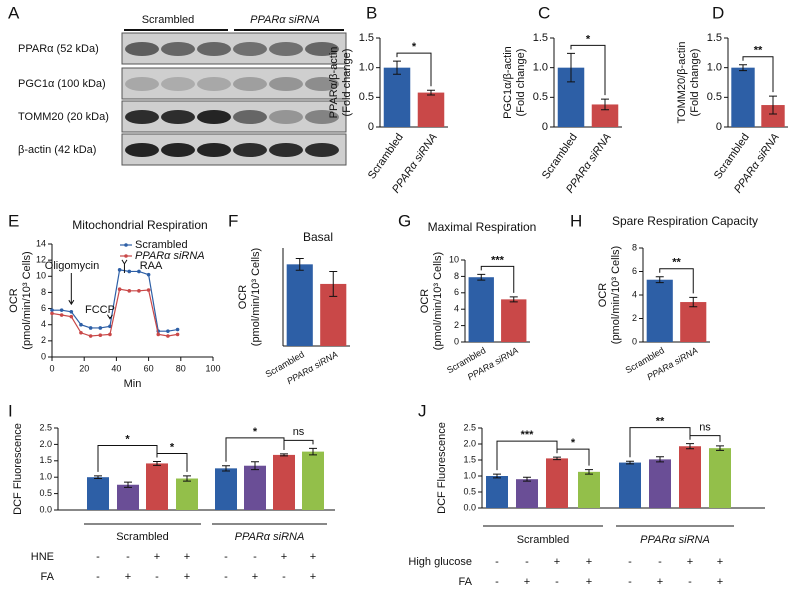 Image resolution: width=790 pixels, height=593 pixels. What do you see at coordinates (116, 368) in the screenshot?
I see `x-tick-label: 40` at bounding box center [116, 368].